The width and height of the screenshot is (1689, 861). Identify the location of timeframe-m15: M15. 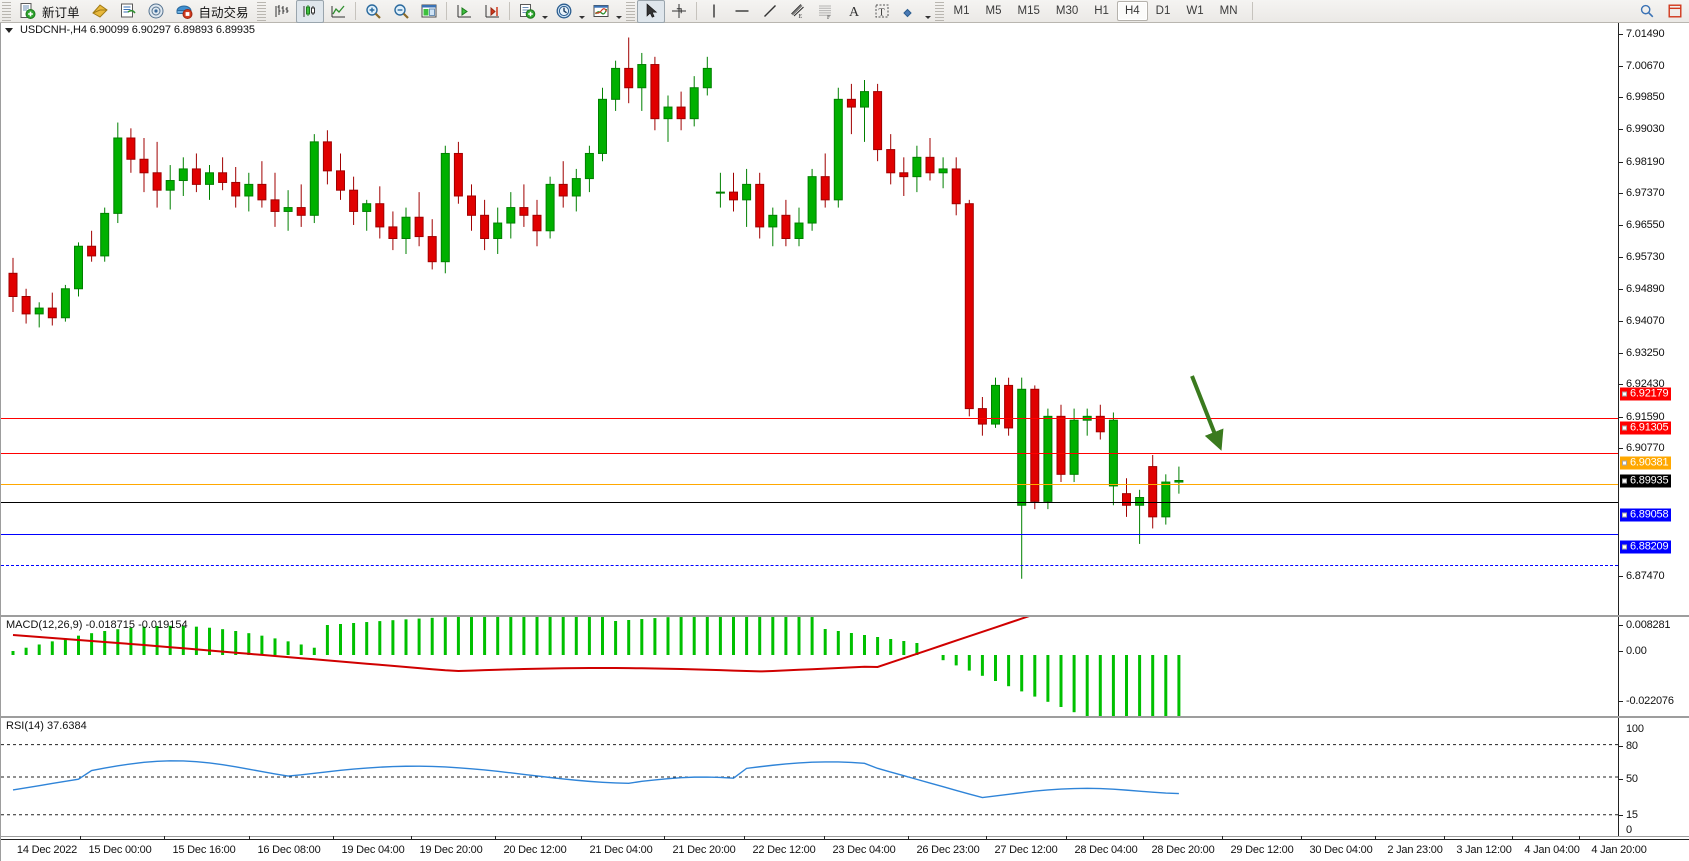
(1028, 11).